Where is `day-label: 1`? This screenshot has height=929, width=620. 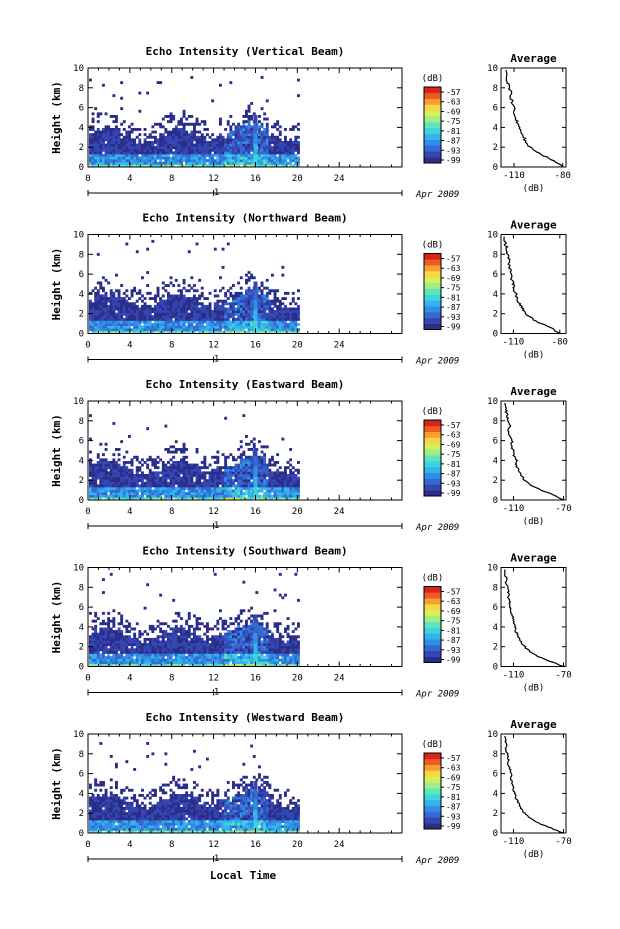
day-label: 1 is located at coordinates (216, 360).